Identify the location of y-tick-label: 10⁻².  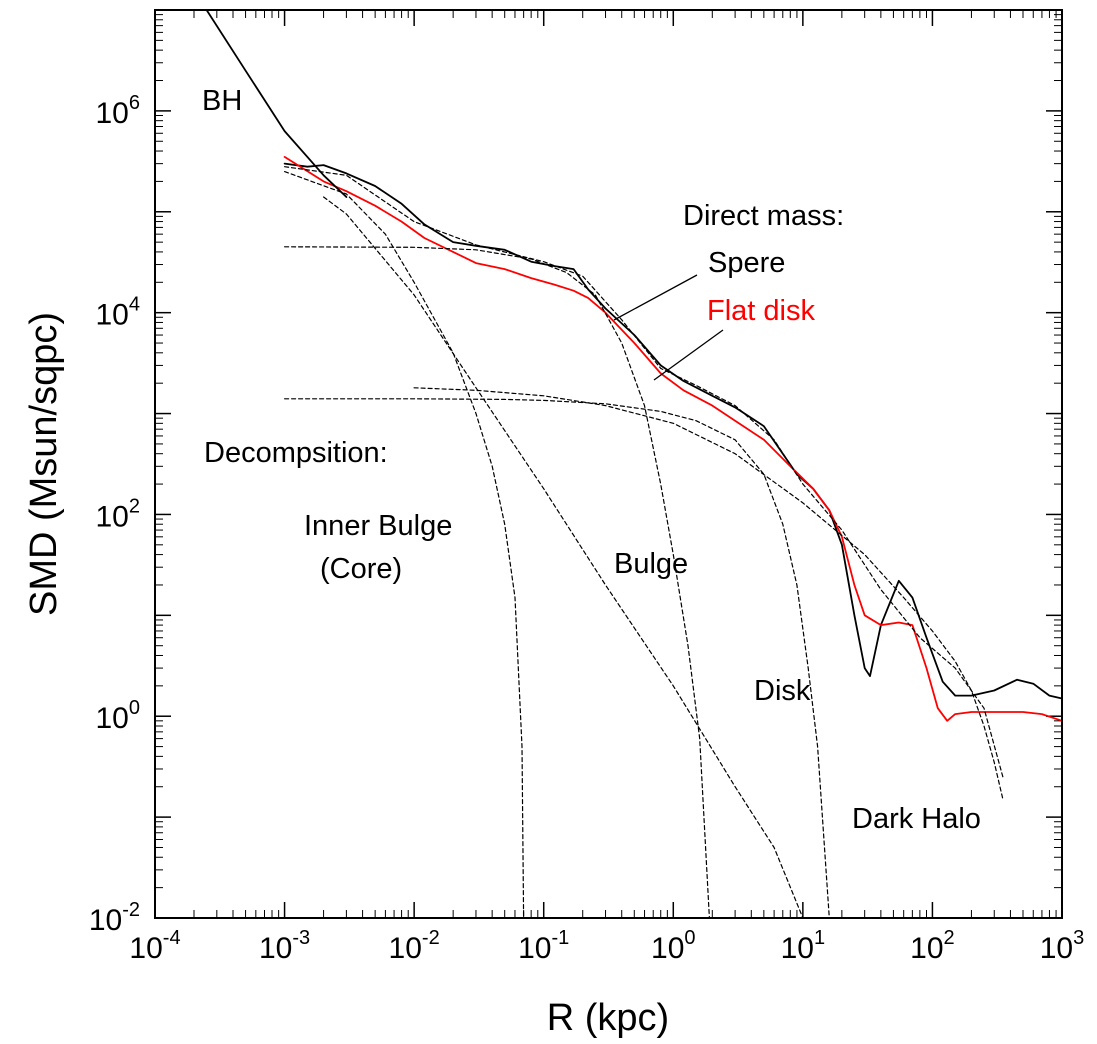
(114, 918).